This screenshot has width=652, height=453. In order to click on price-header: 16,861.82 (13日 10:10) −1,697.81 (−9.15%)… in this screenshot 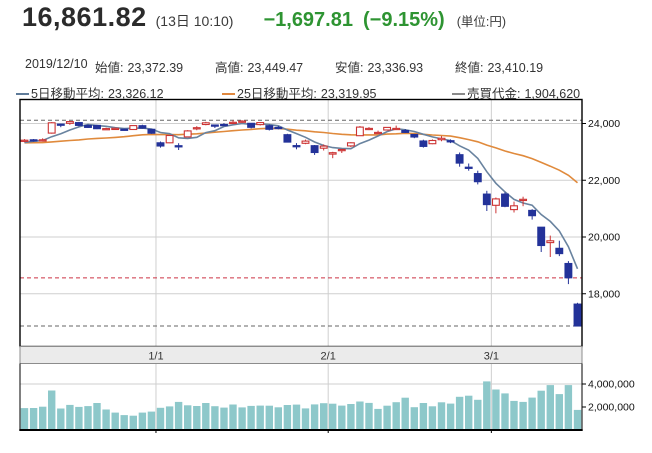, I will do `click(264, 17)`.